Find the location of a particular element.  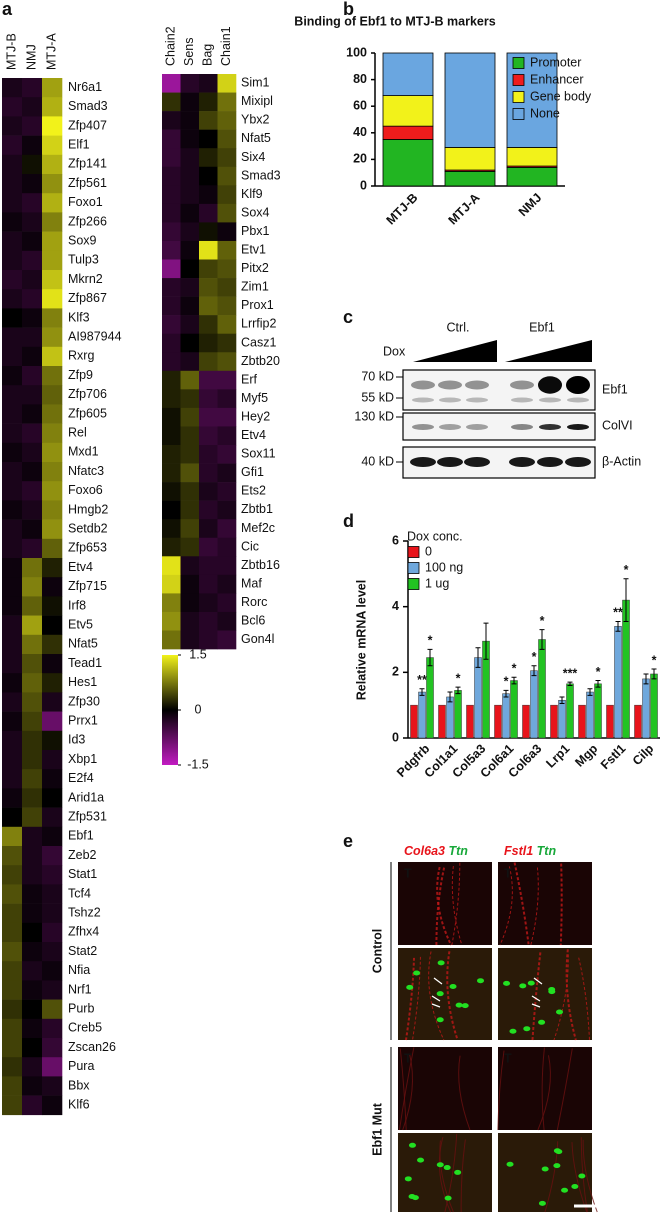

legend-swatch is located at coordinates (413, 584).